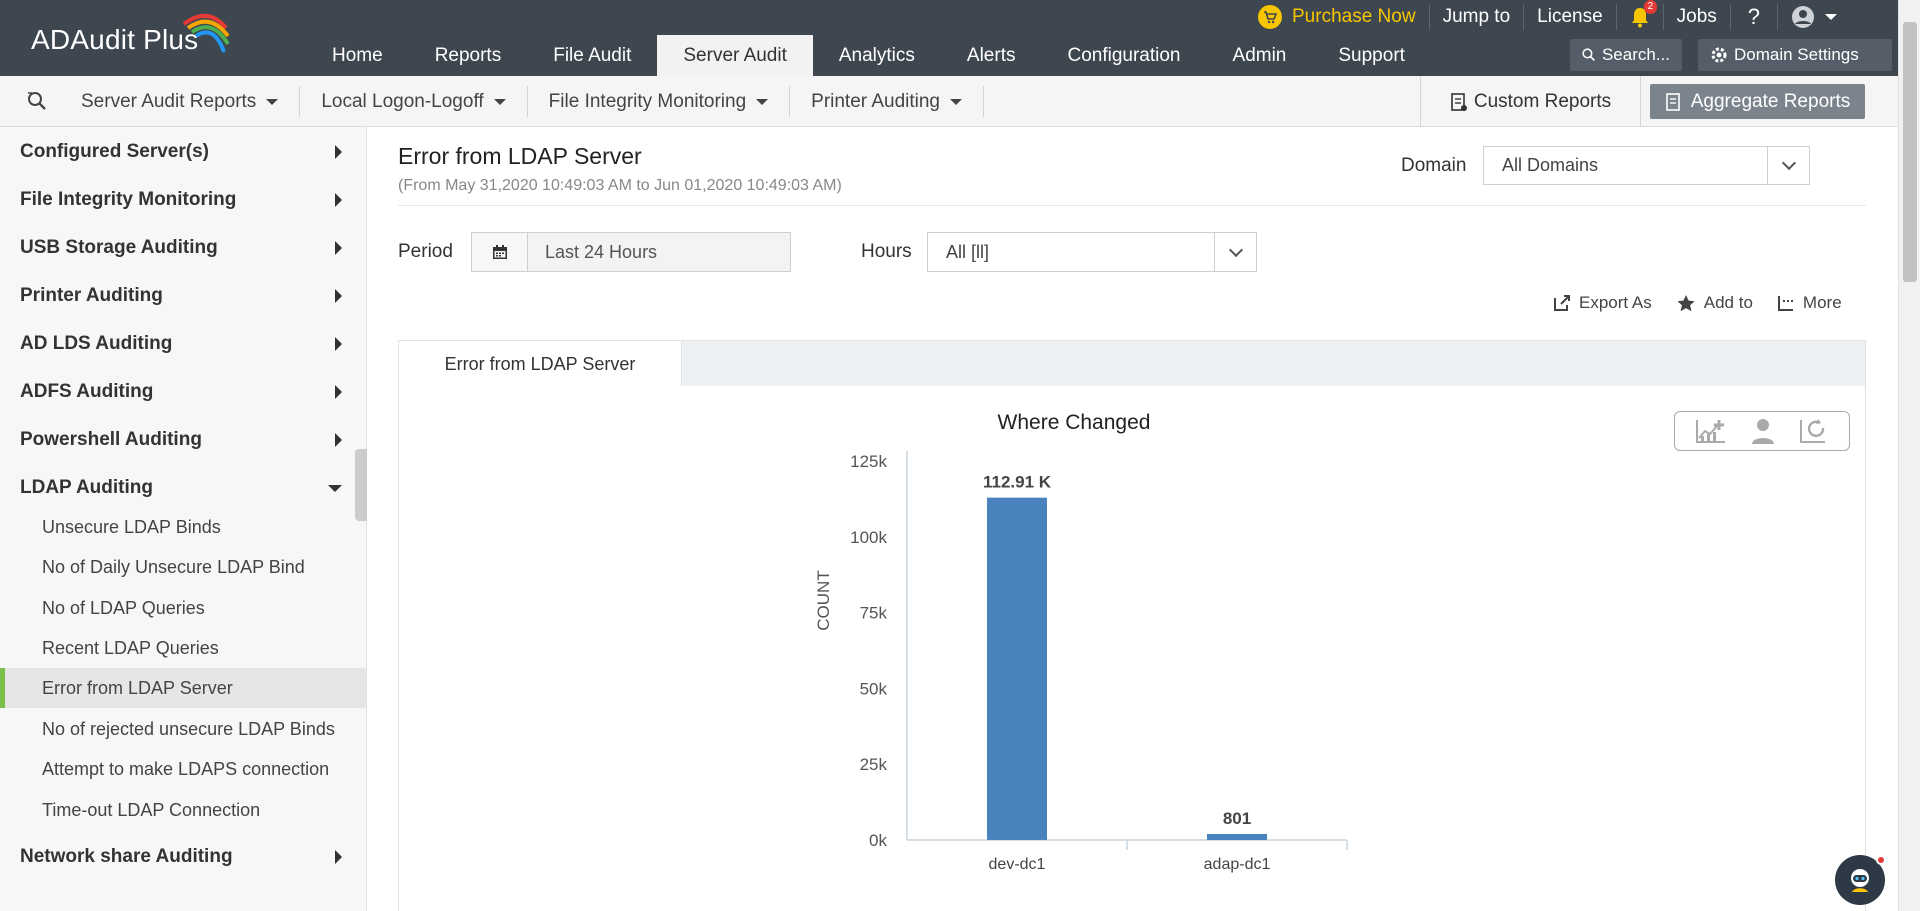 The width and height of the screenshot is (1920, 911). Describe the element at coordinates (1017, 668) in the screenshot. I see `bar-dev-dc1` at that location.